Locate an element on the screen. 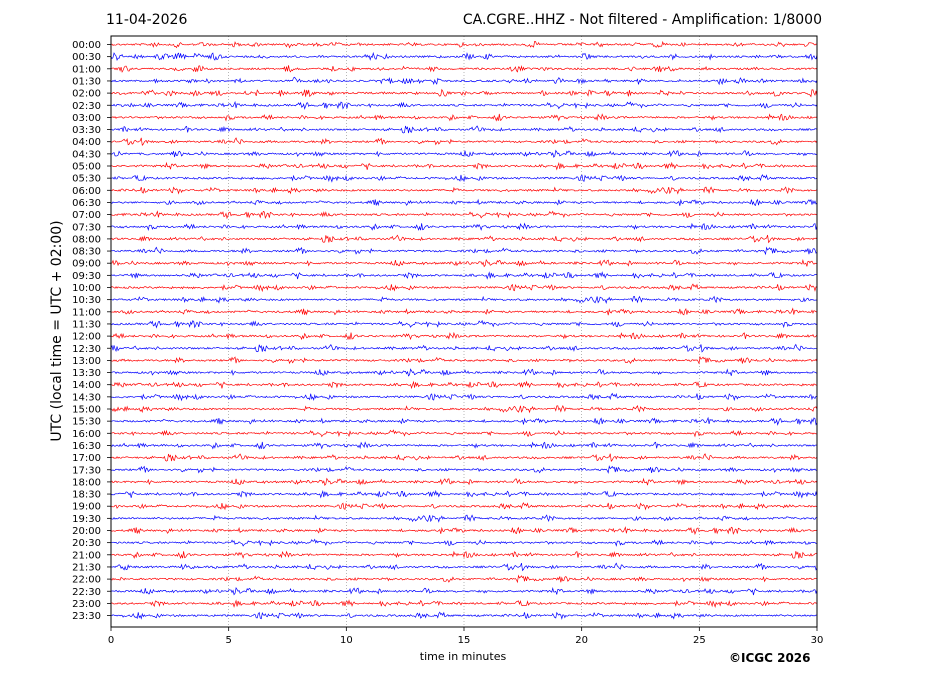  row-time-label: 15:00 is located at coordinates (86, 410).